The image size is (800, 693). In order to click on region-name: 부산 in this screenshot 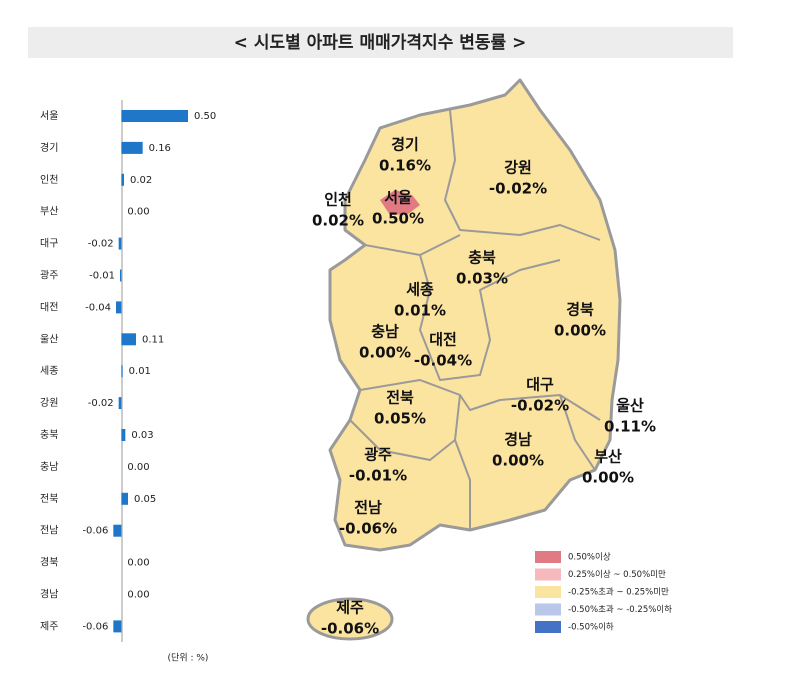, I will do `click(608, 457)`.